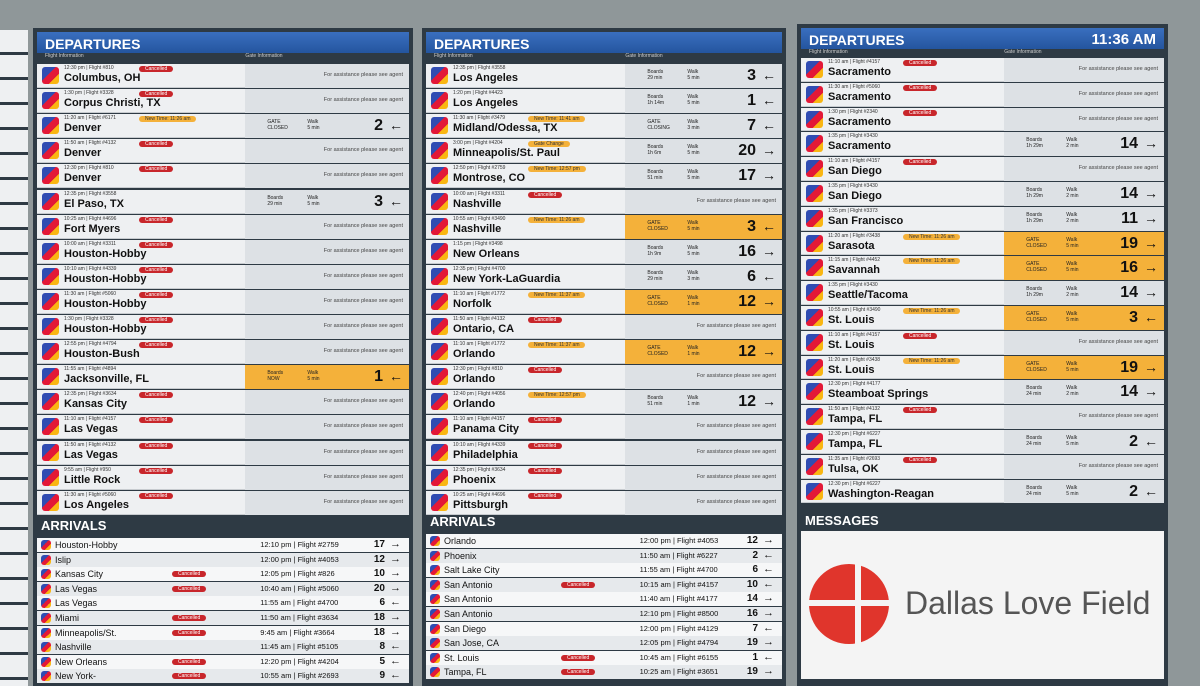 This screenshot has width=1200, height=686. I want to click on gate-number: 2, so click(378, 126).